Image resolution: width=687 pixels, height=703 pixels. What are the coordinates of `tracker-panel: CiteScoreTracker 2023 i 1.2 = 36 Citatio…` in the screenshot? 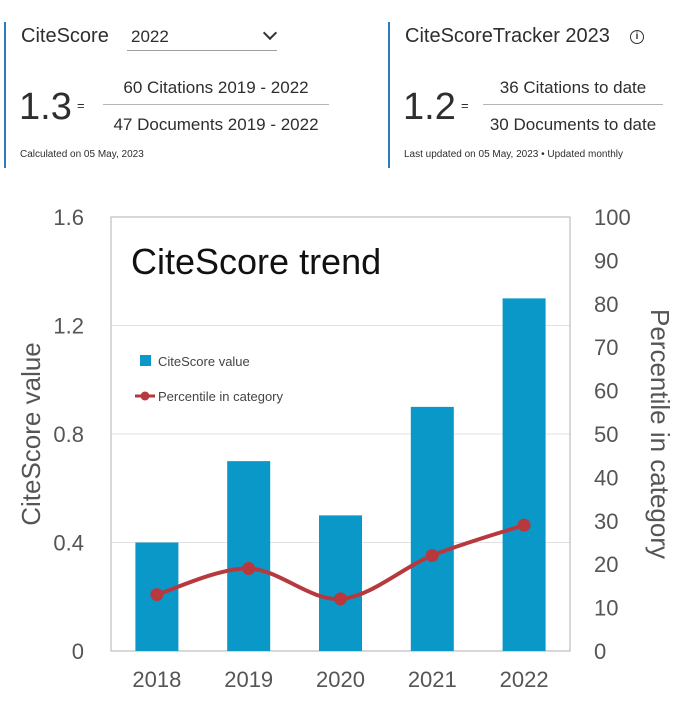 It's located at (534, 95).